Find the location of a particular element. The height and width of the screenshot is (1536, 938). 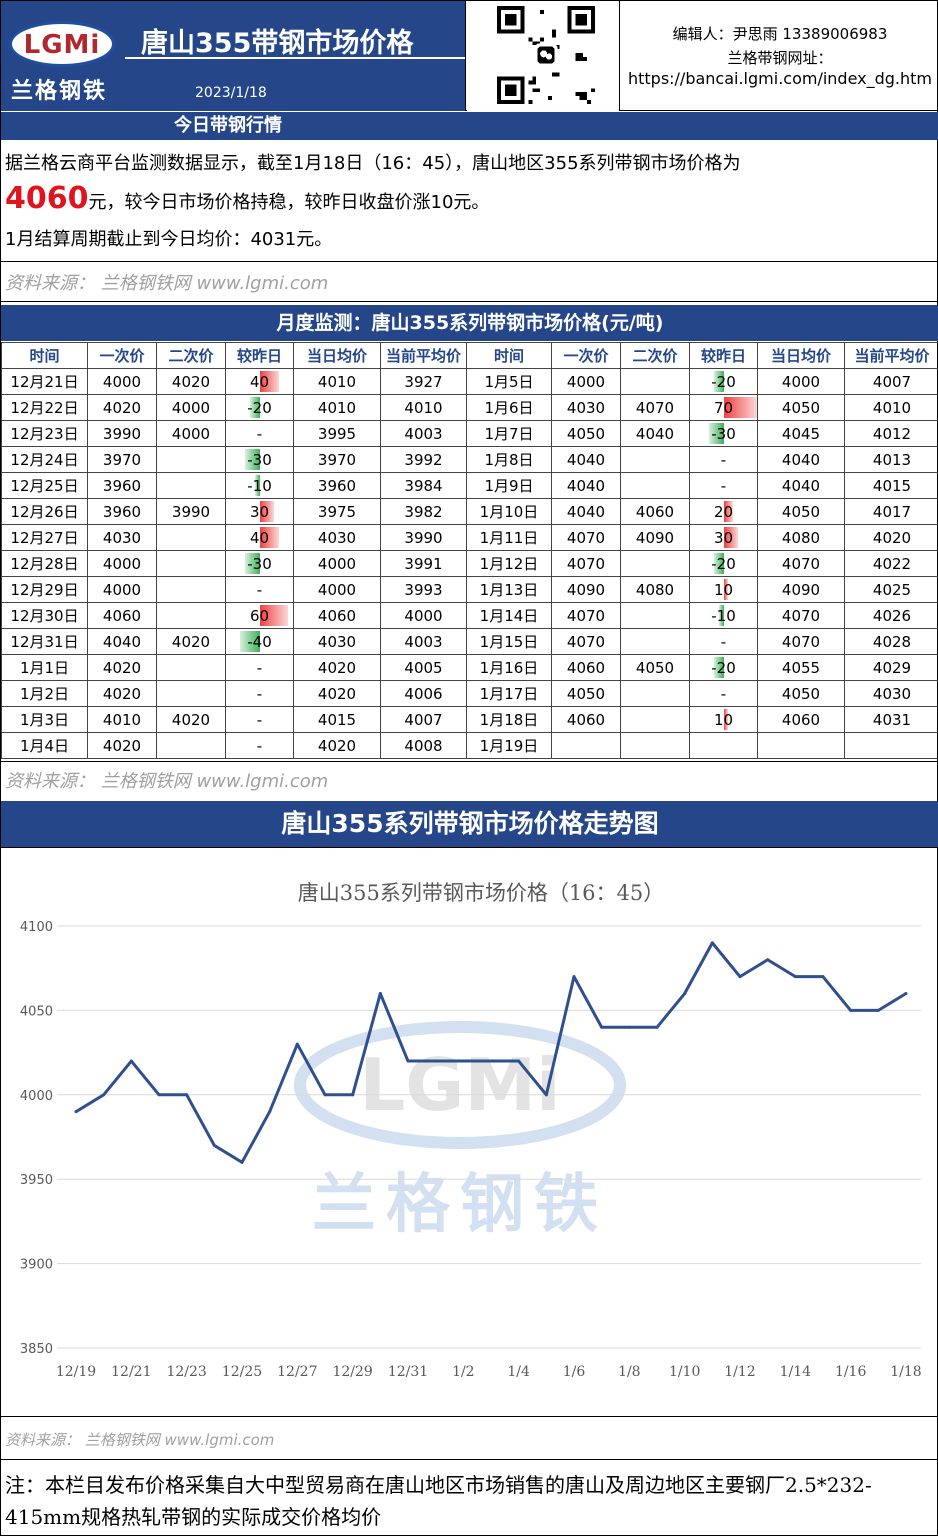

page-title: 唐山355带钢市场价格 is located at coordinates (277, 43).